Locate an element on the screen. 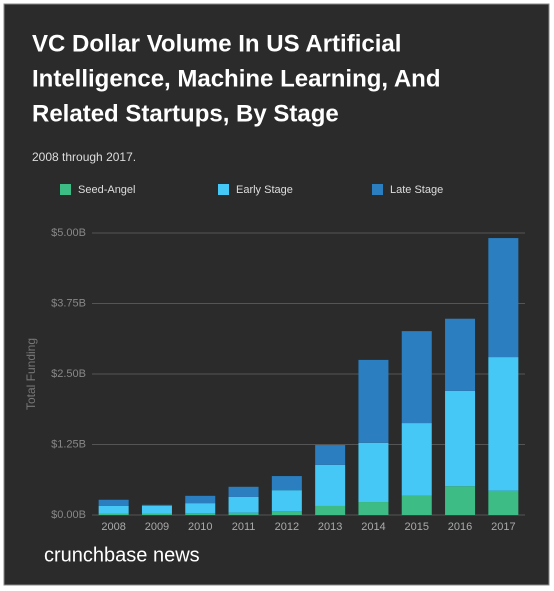  legend-label: Late Stage is located at coordinates (416, 190).